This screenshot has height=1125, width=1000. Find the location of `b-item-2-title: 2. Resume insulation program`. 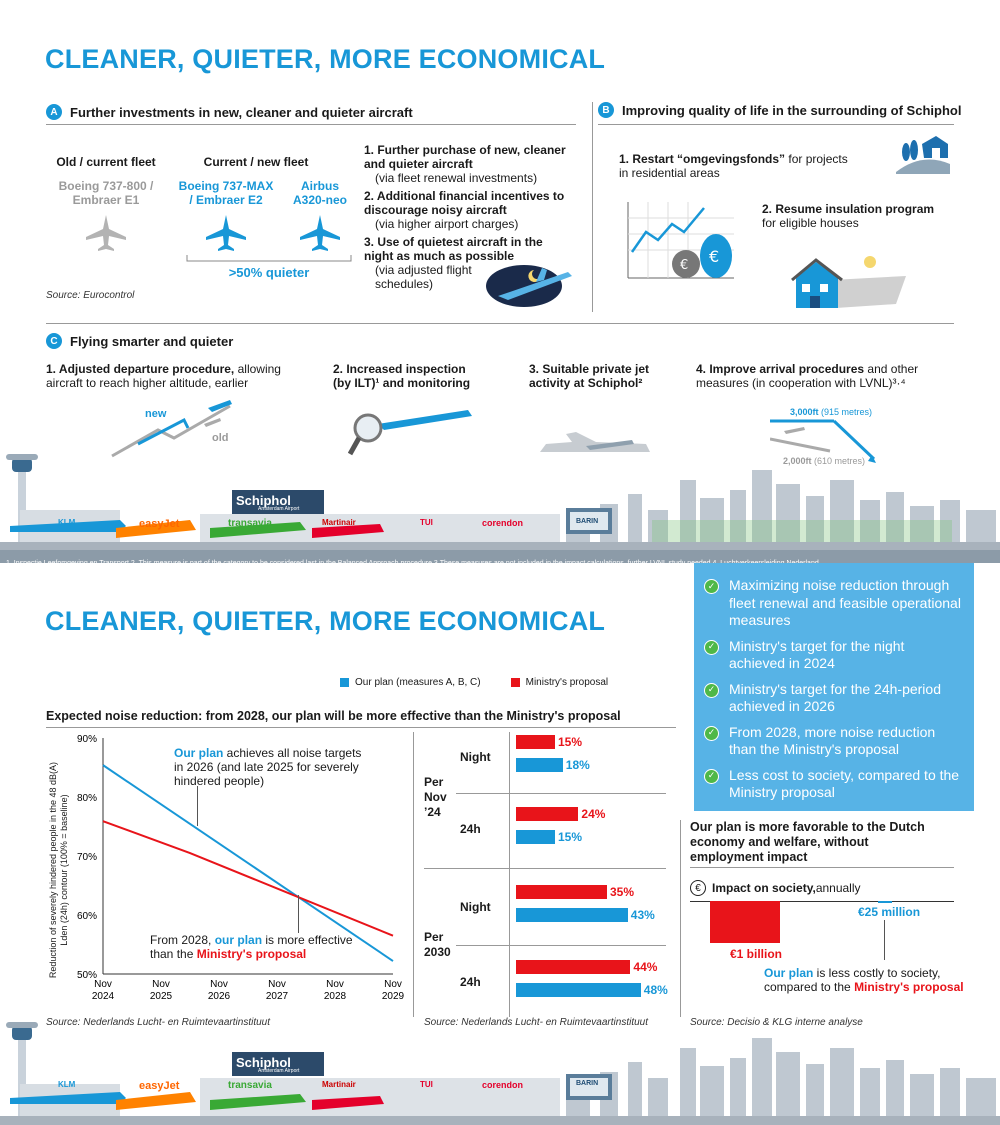

b-item-2-title: 2. Resume insulation program is located at coordinates (848, 209).